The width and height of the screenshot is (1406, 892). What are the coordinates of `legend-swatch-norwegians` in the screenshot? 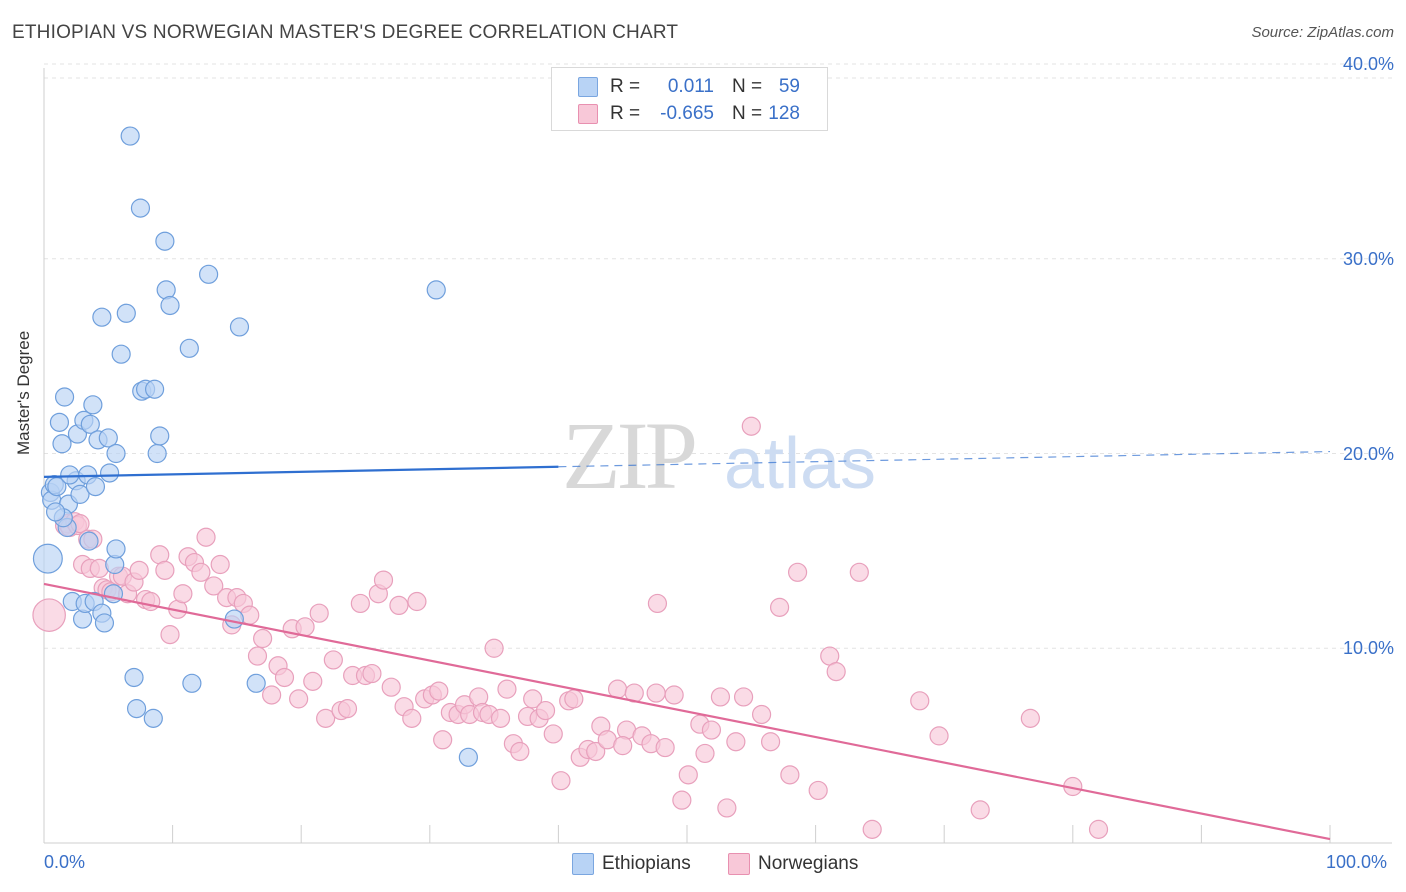 It's located at (588, 114).